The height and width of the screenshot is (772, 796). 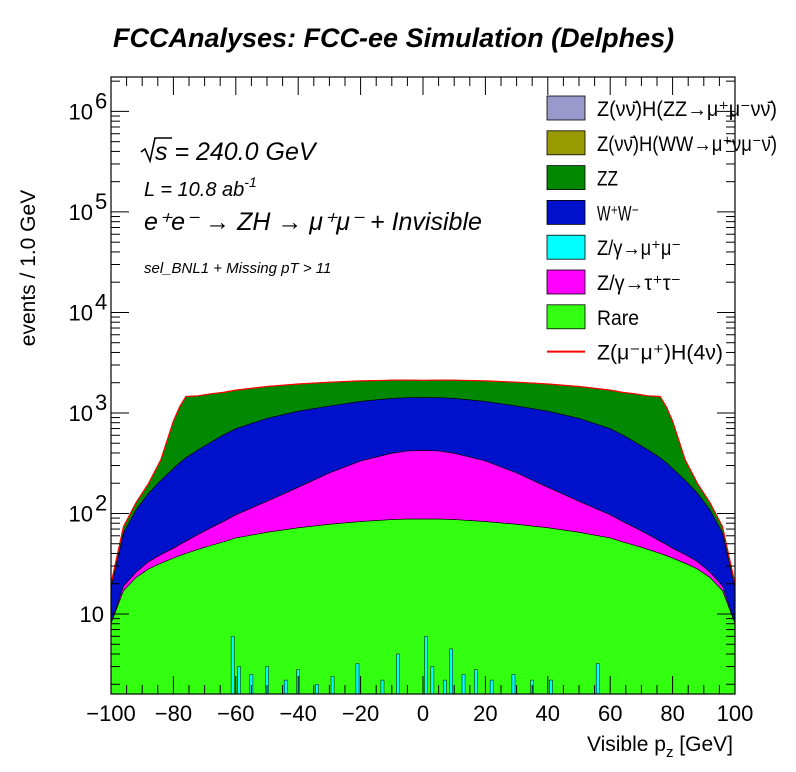 I want to click on chart-title: FCCAnalyses: FCC-ee Simulation (Delphes), so click(x=393, y=38).